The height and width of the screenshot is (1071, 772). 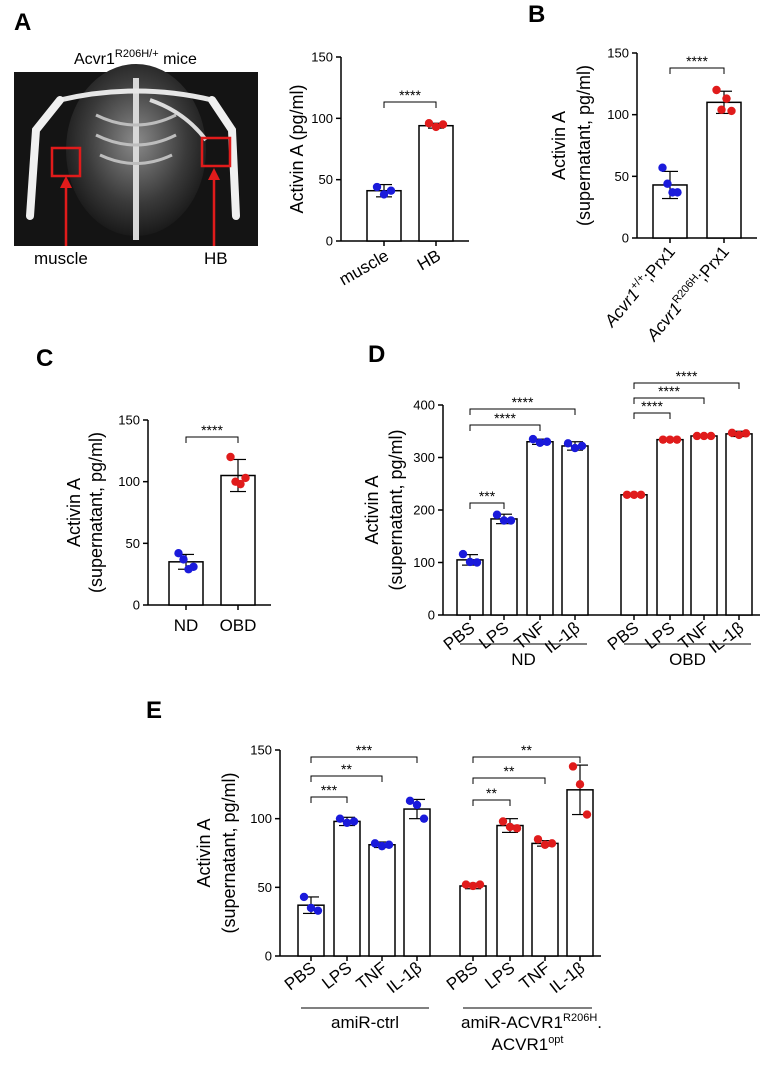 I want to click on xray-clavicle, so click(x=178, y=120).